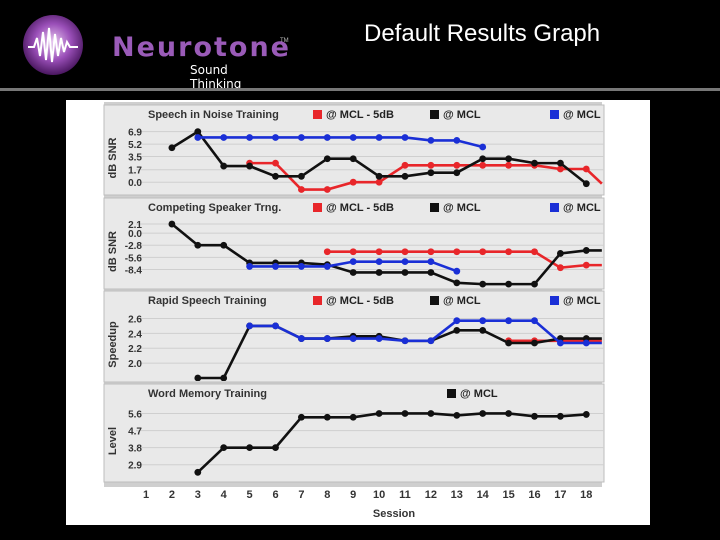 This screenshot has width=720, height=540. What do you see at coordinates (113, 441) in the screenshot?
I see `y-axis-label-4: Level` at bounding box center [113, 441].